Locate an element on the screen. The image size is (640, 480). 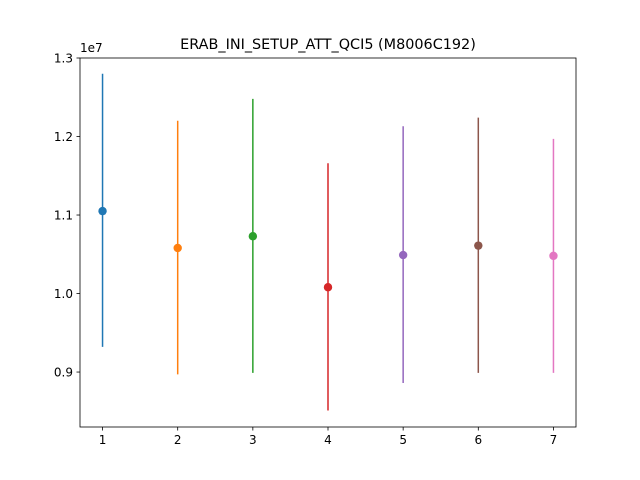
y-tick-label-4: 1.2 is located at coordinates (63, 137).